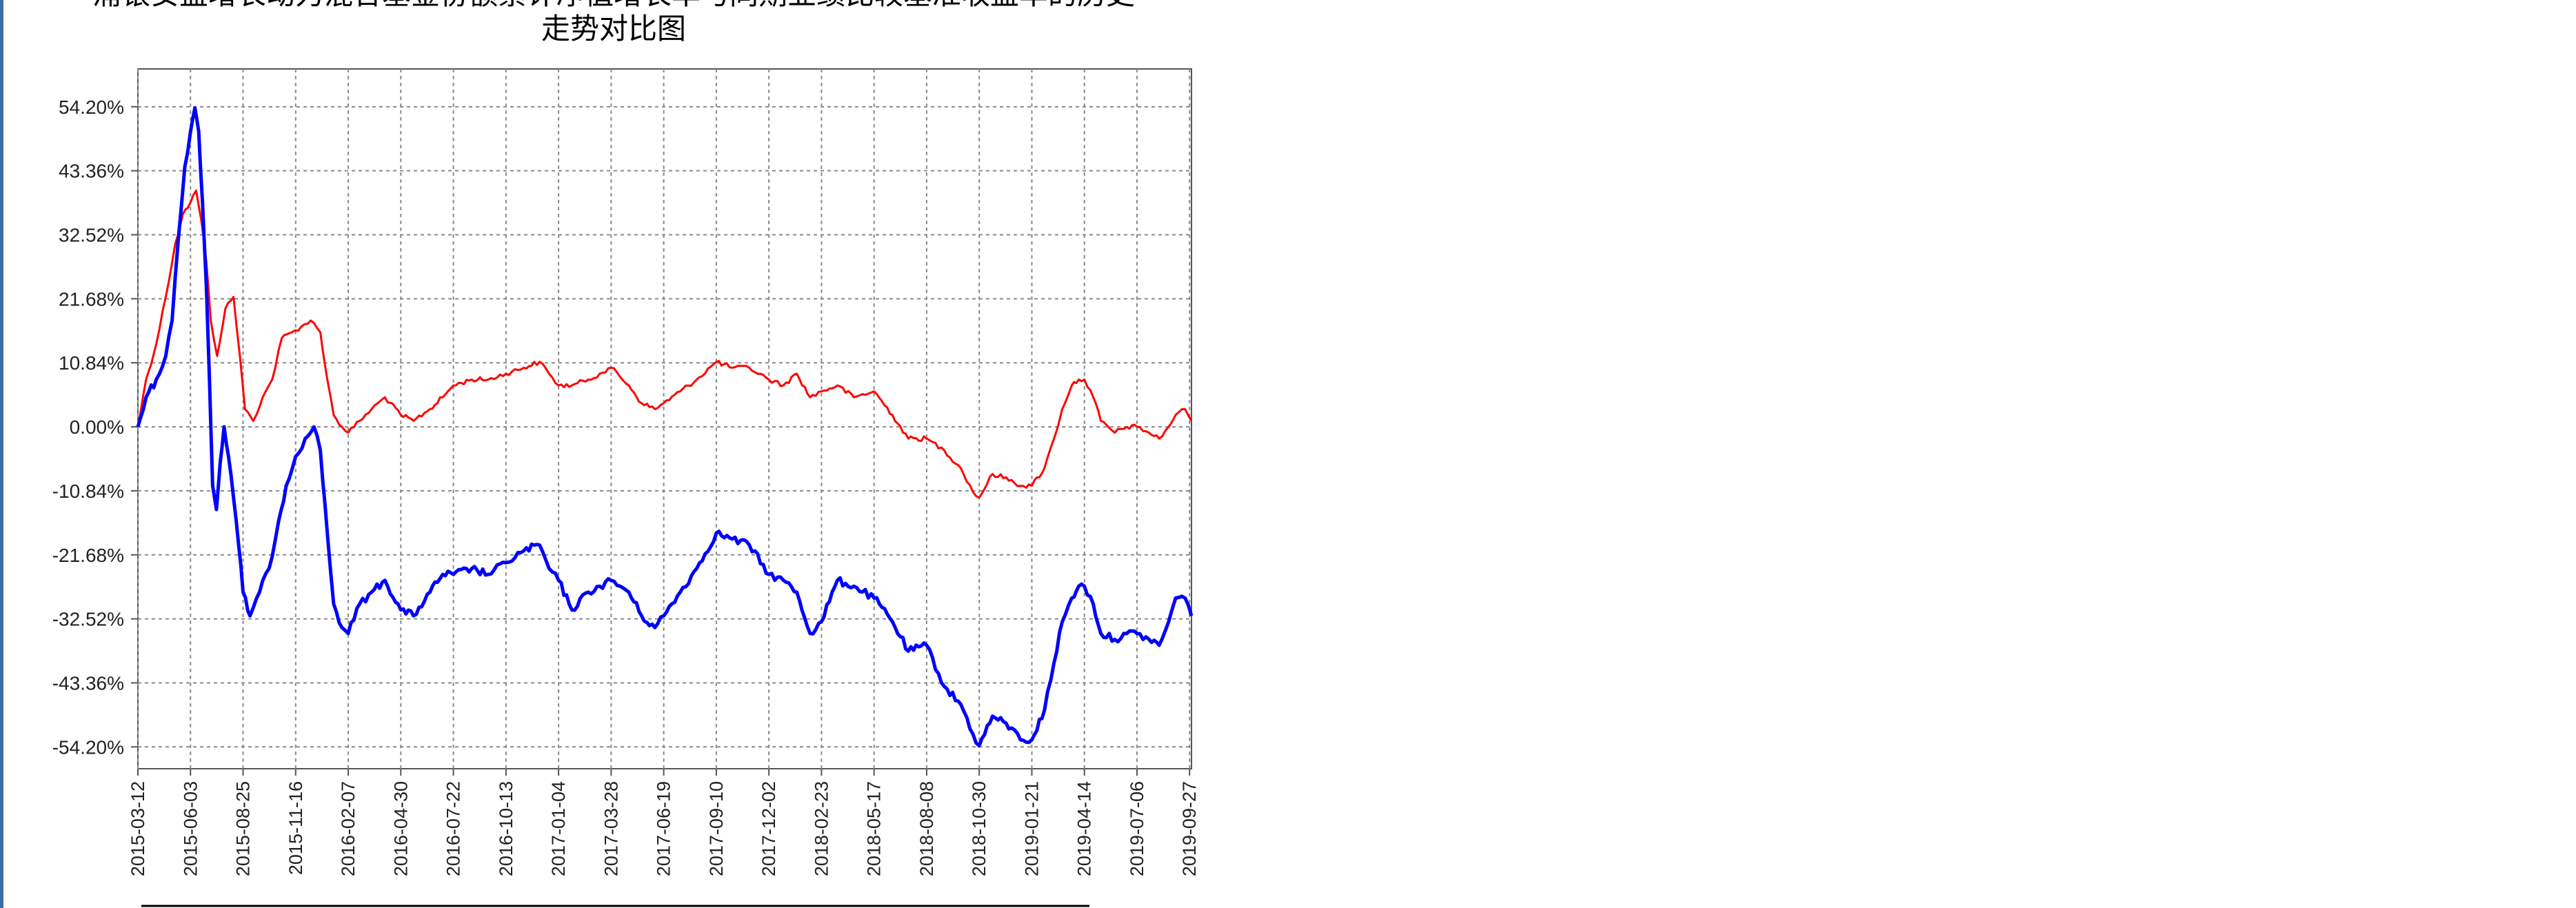 This screenshot has height=908, width=2576. Describe the element at coordinates (190, 828) in the screenshot. I see `x-tick-label: 2015-06-03` at that location.